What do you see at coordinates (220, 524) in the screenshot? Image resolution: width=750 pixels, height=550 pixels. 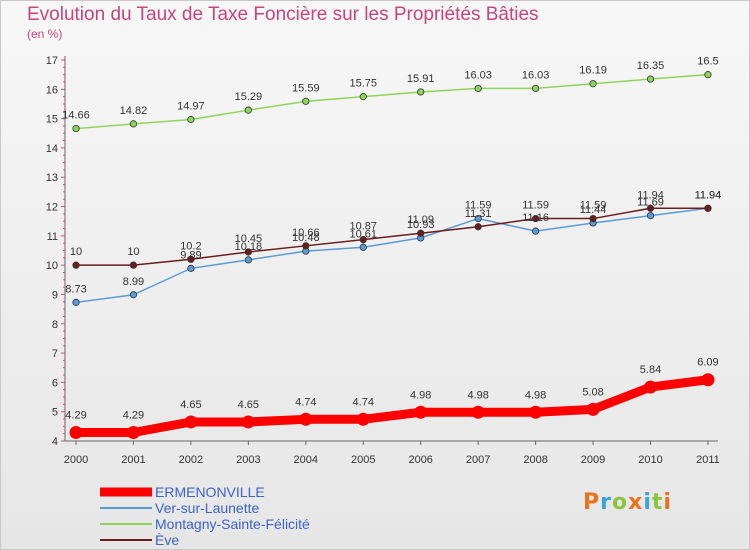 I see `legend-item: Montagny-Sainte-Félicité` at bounding box center [220, 524].